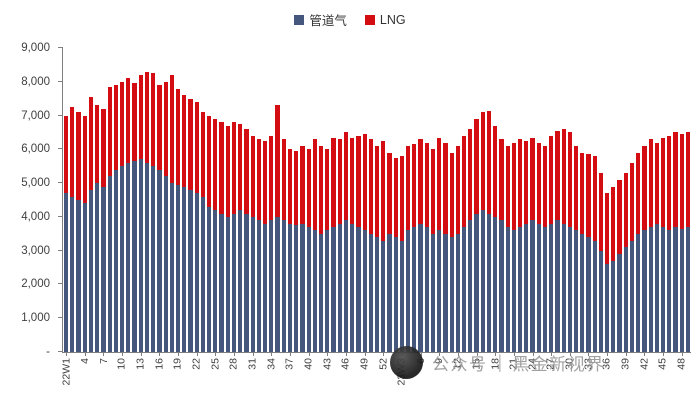 The height and width of the screenshot is (414, 700). I want to click on x-tick-label: 52, so click(383, 364).